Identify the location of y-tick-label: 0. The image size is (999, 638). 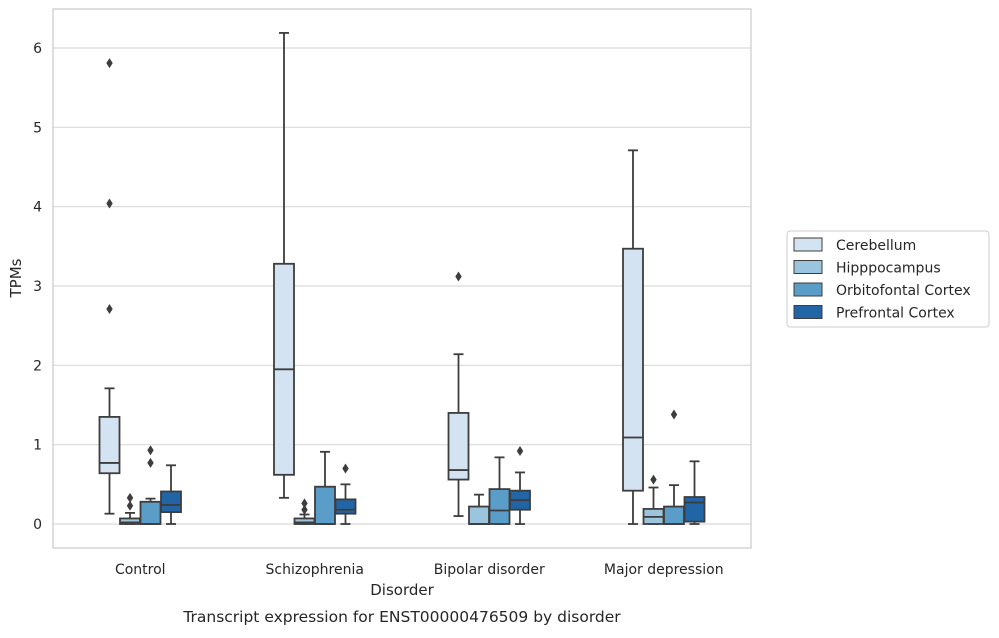
(37, 525).